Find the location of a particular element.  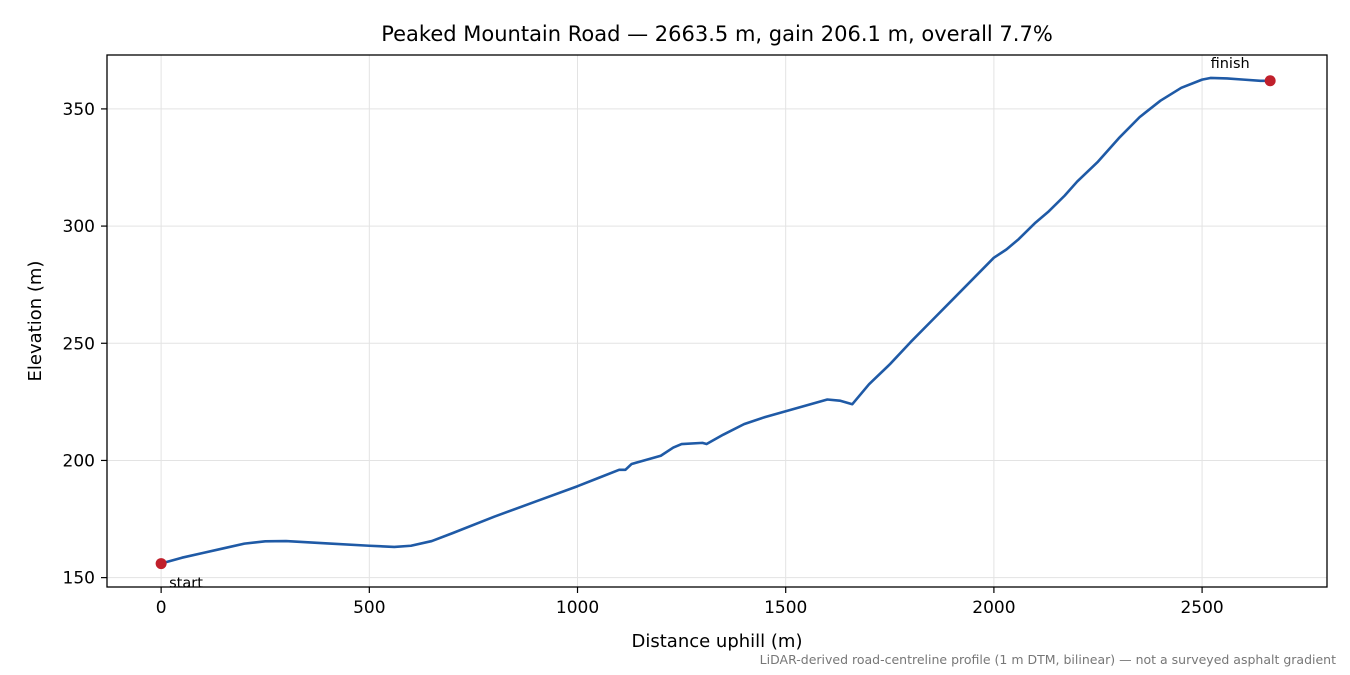

y-tick-label: 150 is located at coordinates (79, 579).